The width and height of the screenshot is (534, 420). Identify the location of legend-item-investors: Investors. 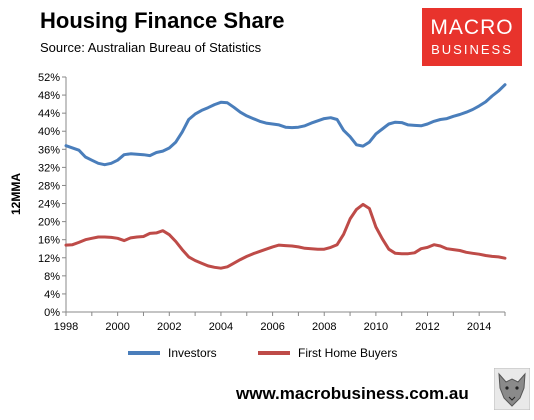
(172, 353).